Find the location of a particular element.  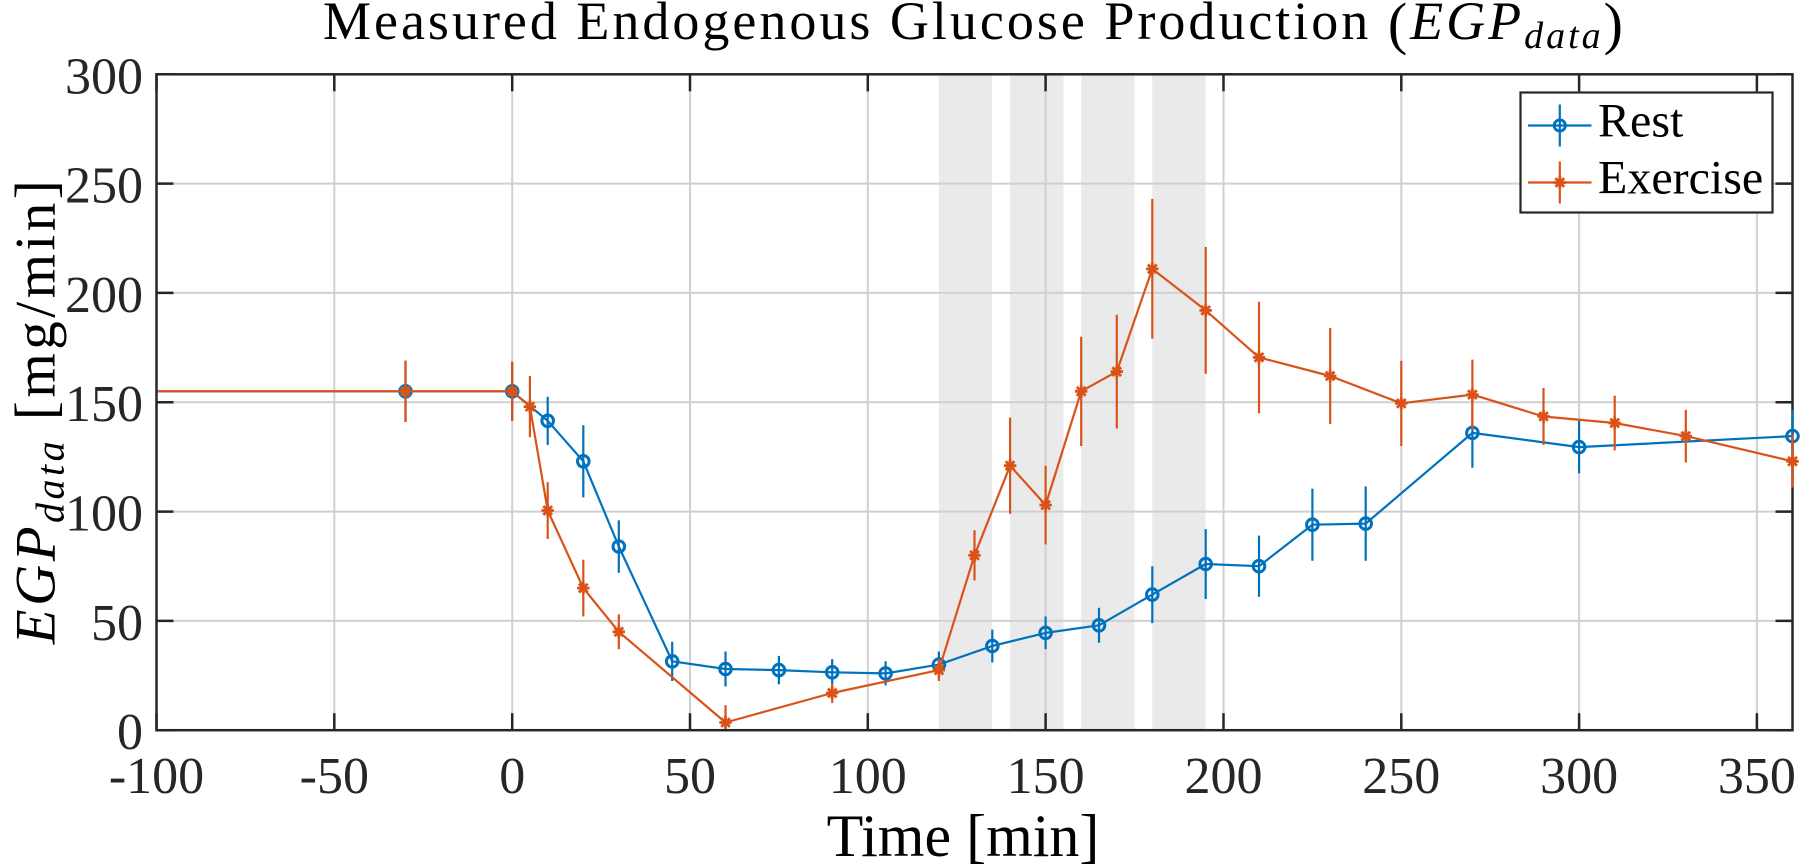

svg-text: -50 is located at coordinates (334, 776).